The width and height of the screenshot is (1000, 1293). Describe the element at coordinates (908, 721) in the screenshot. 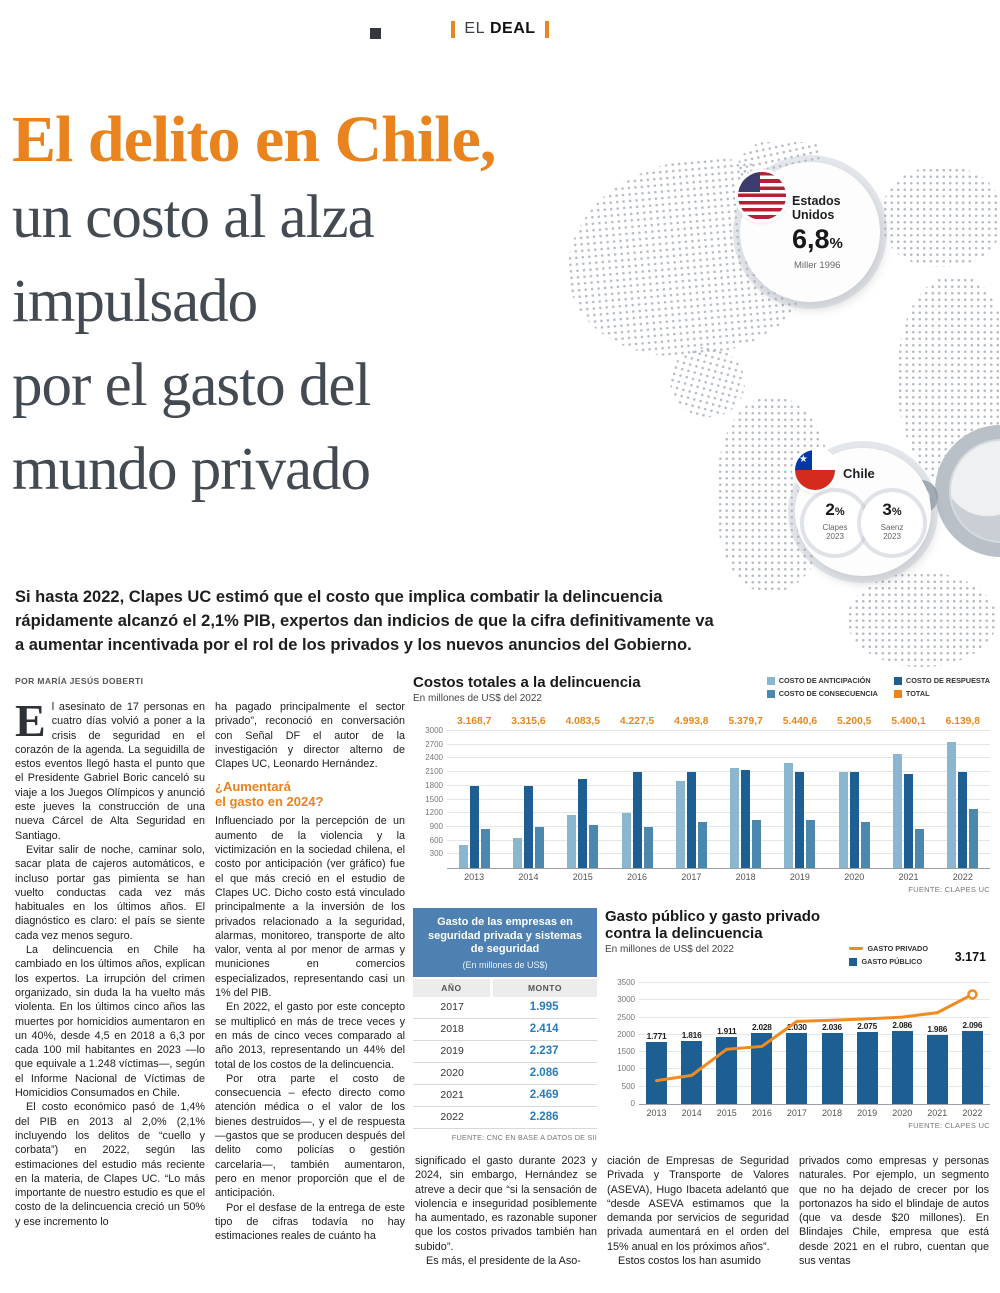

I see `total-value-label: 5.400,1` at that location.